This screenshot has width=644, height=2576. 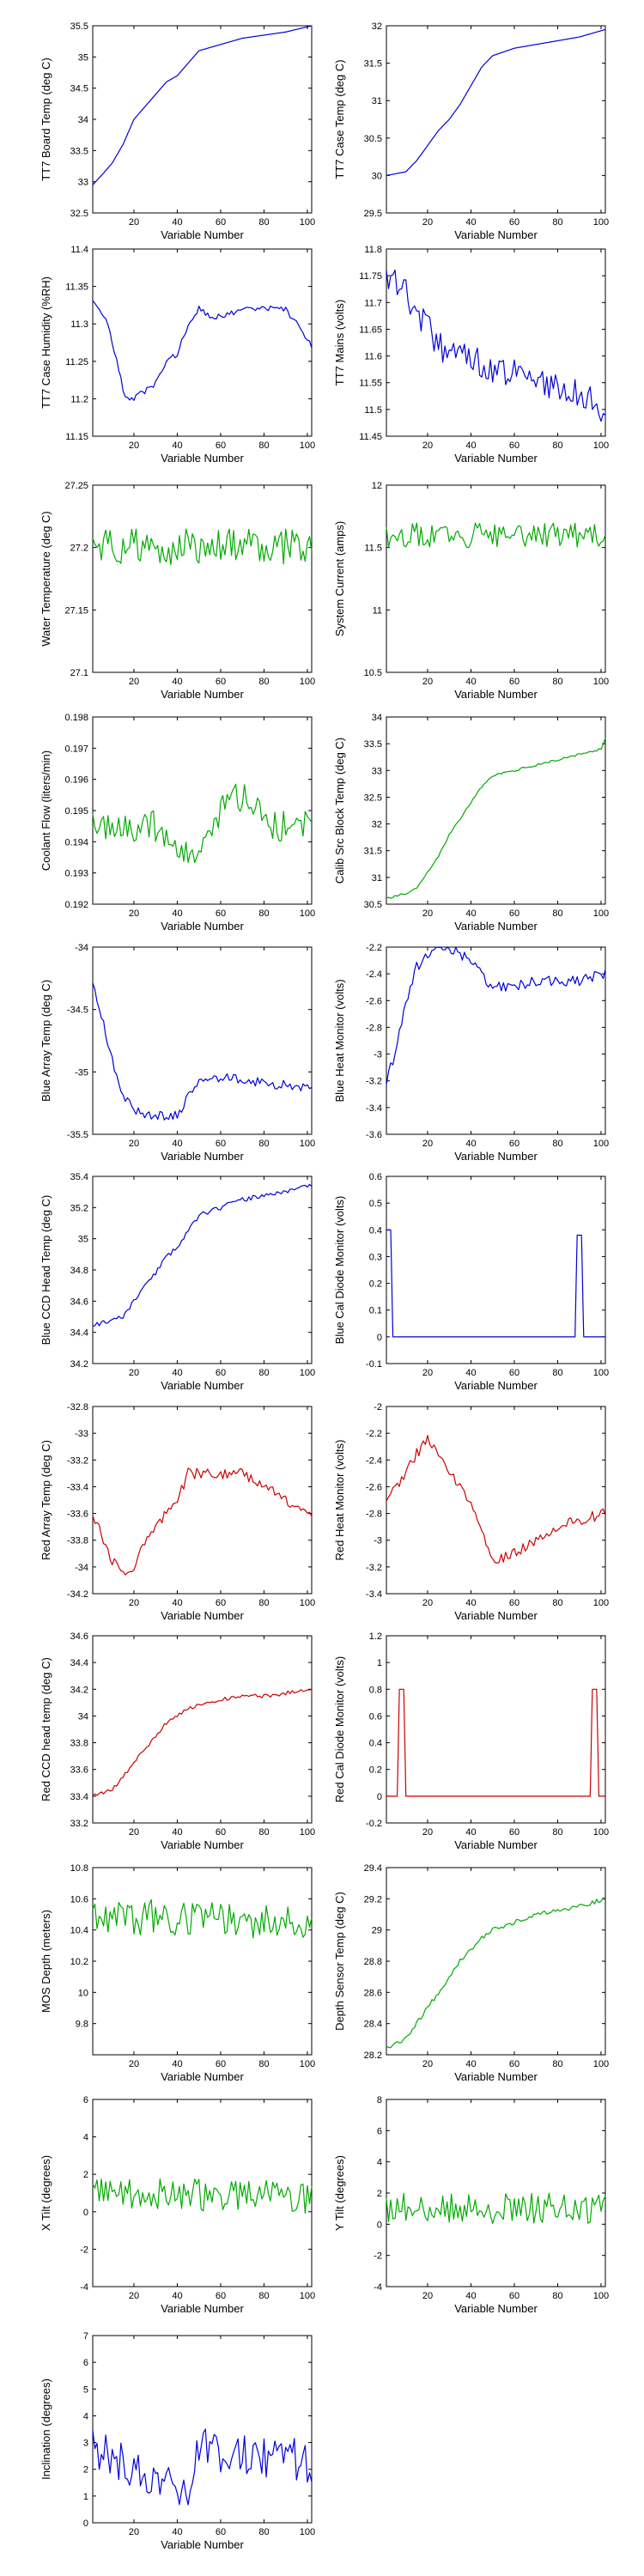 What do you see at coordinates (339, 811) in the screenshot?
I see `y-axis-label: Calib Src Block Temp (deg C)` at bounding box center [339, 811].